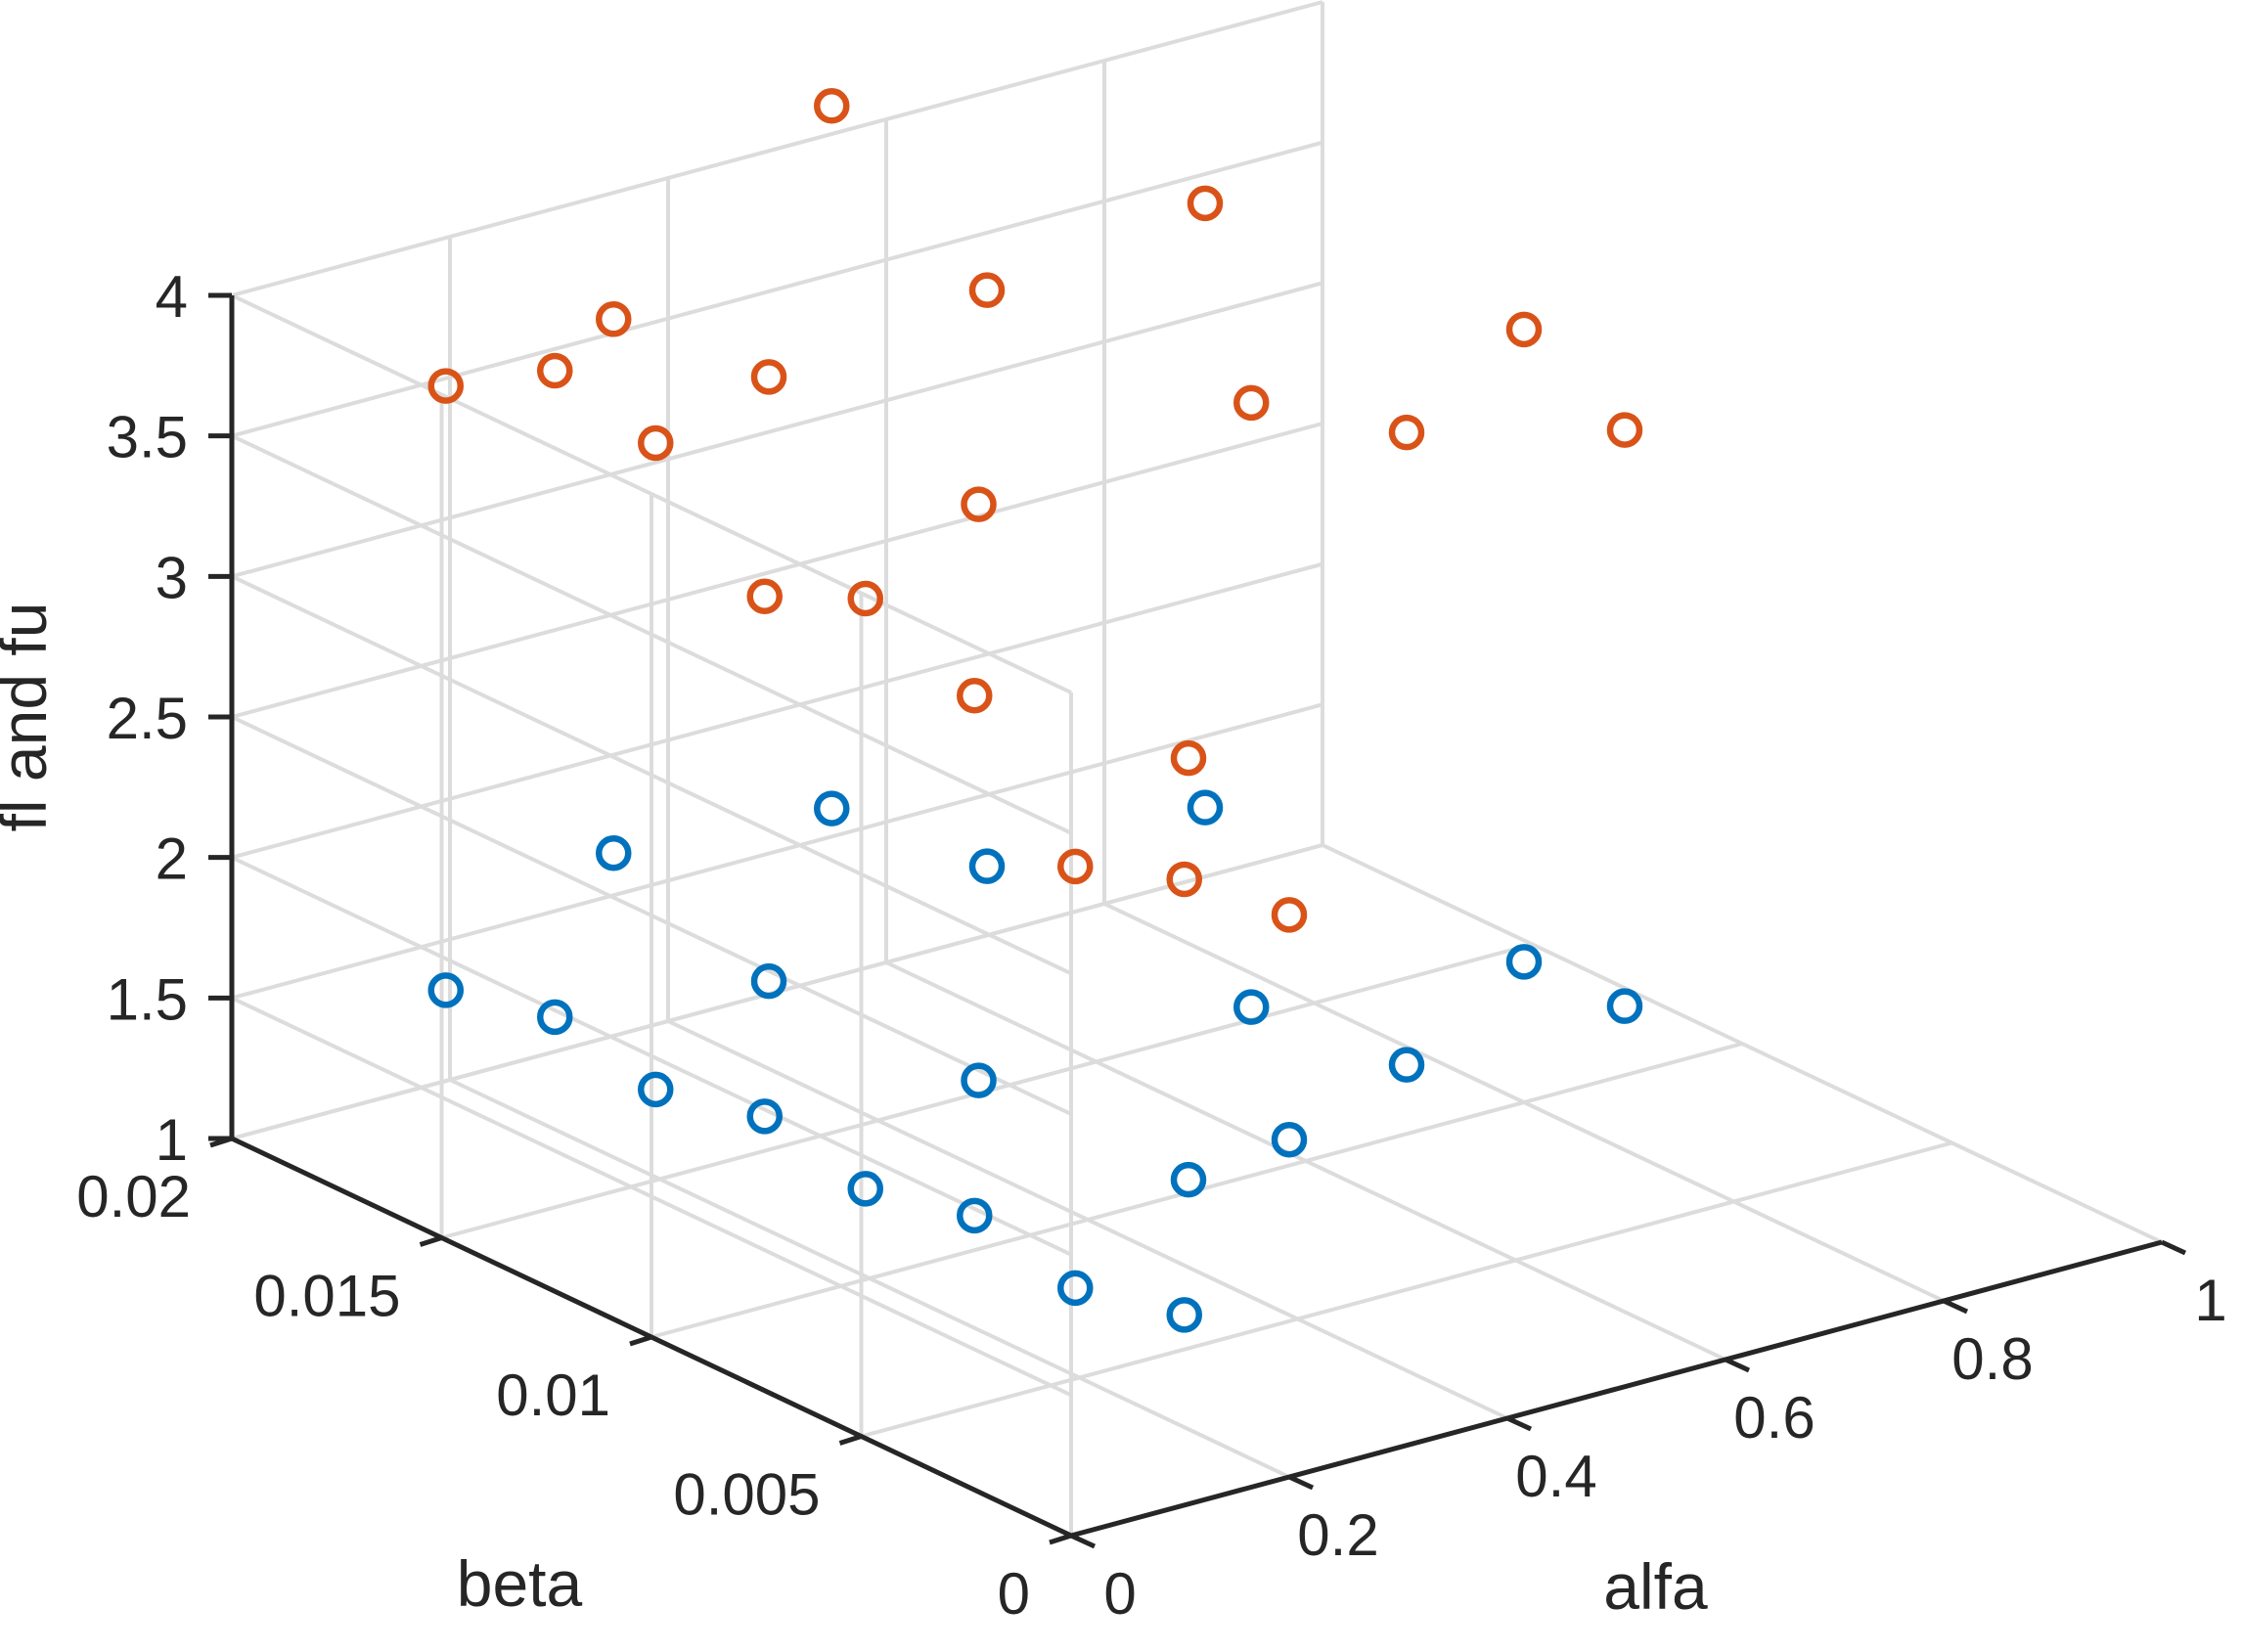 The height and width of the screenshot is (1652, 2241). I want to click on y-tick-label: 0.02, so click(133, 1197).